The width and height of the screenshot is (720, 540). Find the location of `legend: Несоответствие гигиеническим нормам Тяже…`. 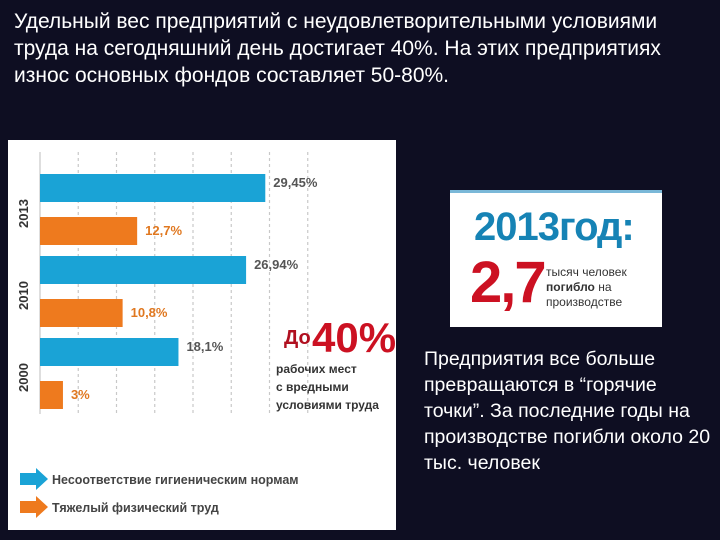

legend: Несоответствие гигиеническим нормам Тяже… is located at coordinates (159, 493).